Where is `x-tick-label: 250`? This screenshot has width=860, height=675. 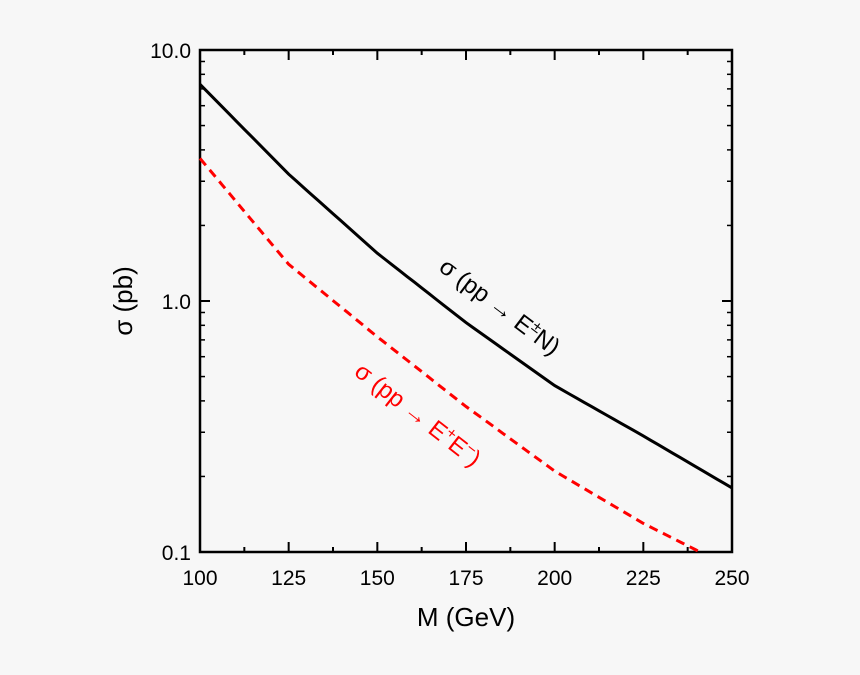
x-tick-label: 250 is located at coordinates (731, 578).